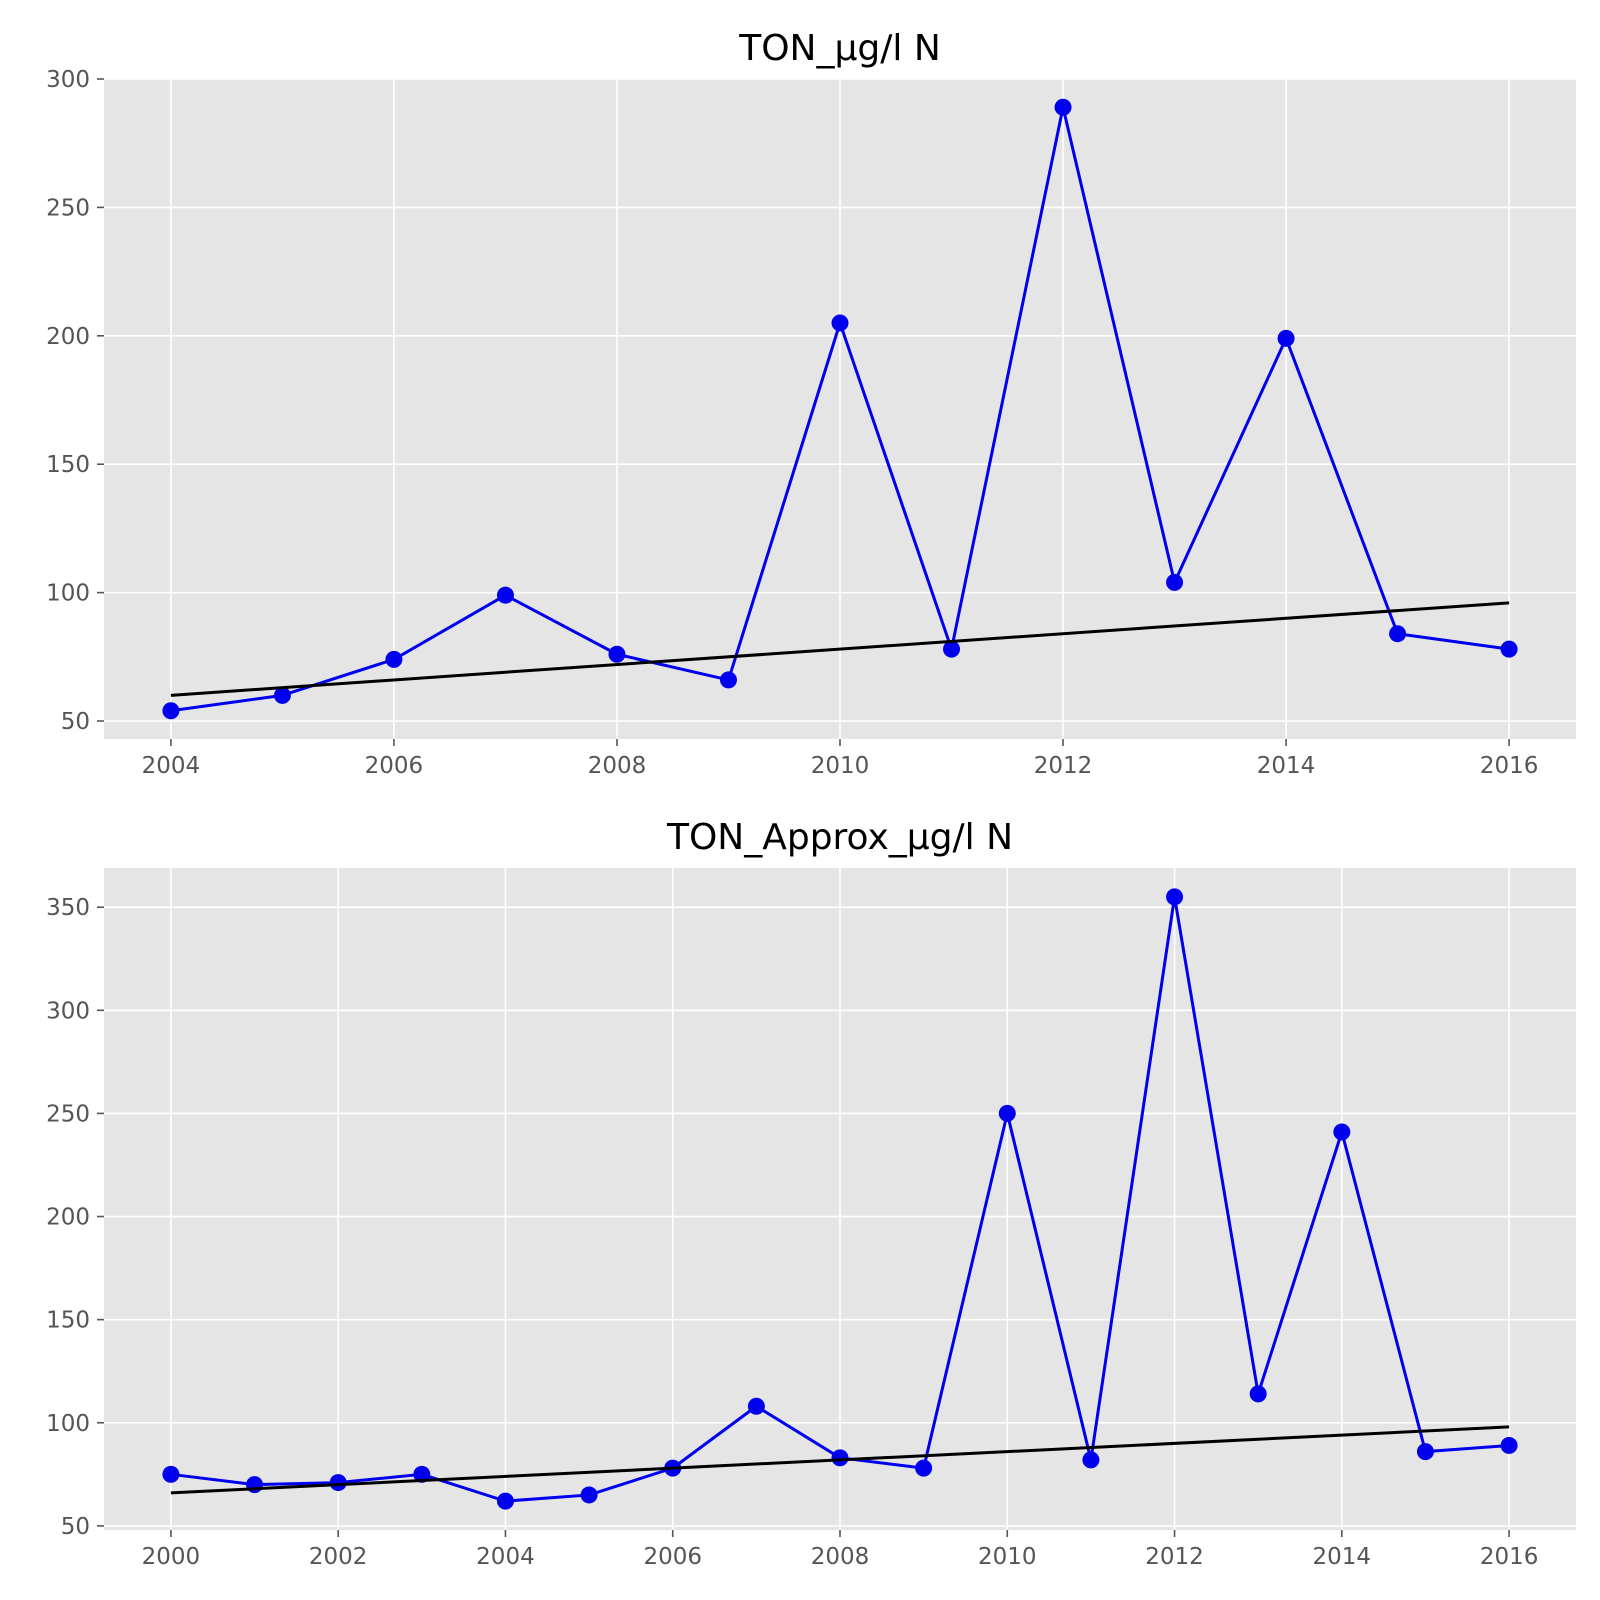 The width and height of the screenshot is (1600, 1600). What do you see at coordinates (338, 1557) in the screenshot?
I see `x-tick-label: 2002` at bounding box center [338, 1557].